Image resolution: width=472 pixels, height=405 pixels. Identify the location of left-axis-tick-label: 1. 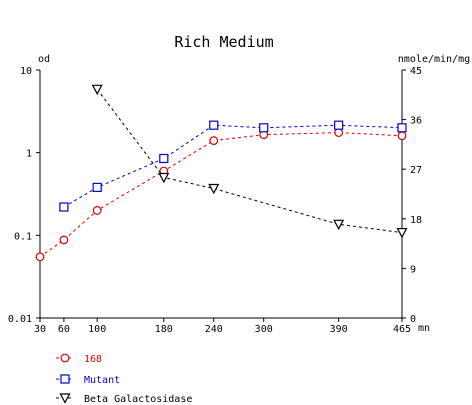
(29, 154).